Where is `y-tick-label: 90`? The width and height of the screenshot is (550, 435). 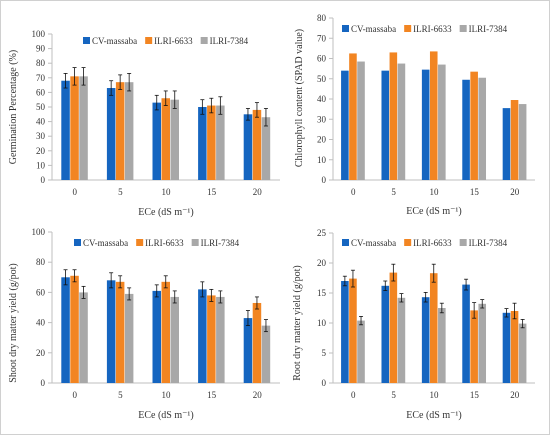 y-tick-label: 90 is located at coordinates (41, 49).